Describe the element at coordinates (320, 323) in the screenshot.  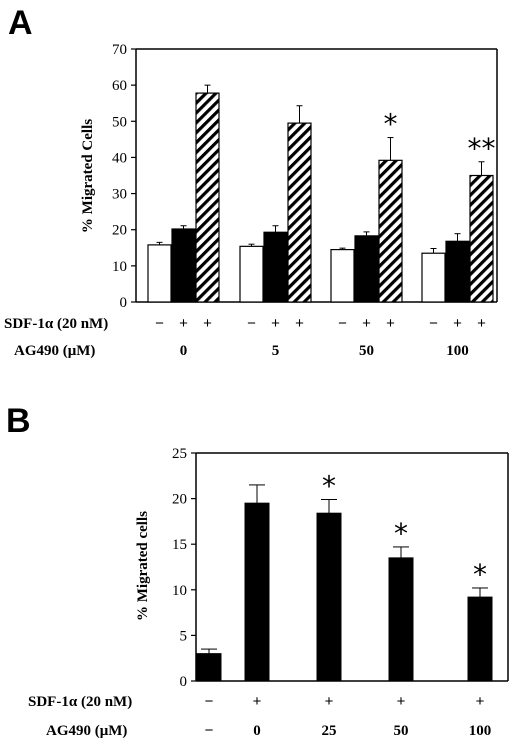
I see `panel-a-sdf-signs: − + + − + + − + + − + +` at that location.